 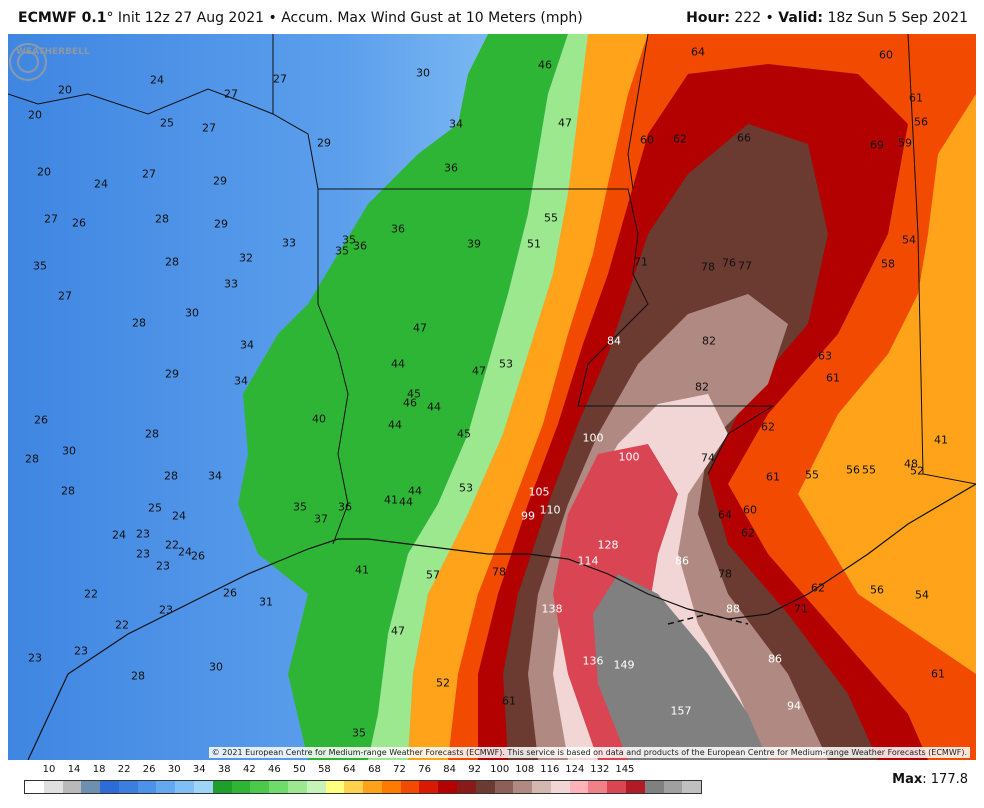 I want to click on legend-tick: 132, so click(x=600, y=769).